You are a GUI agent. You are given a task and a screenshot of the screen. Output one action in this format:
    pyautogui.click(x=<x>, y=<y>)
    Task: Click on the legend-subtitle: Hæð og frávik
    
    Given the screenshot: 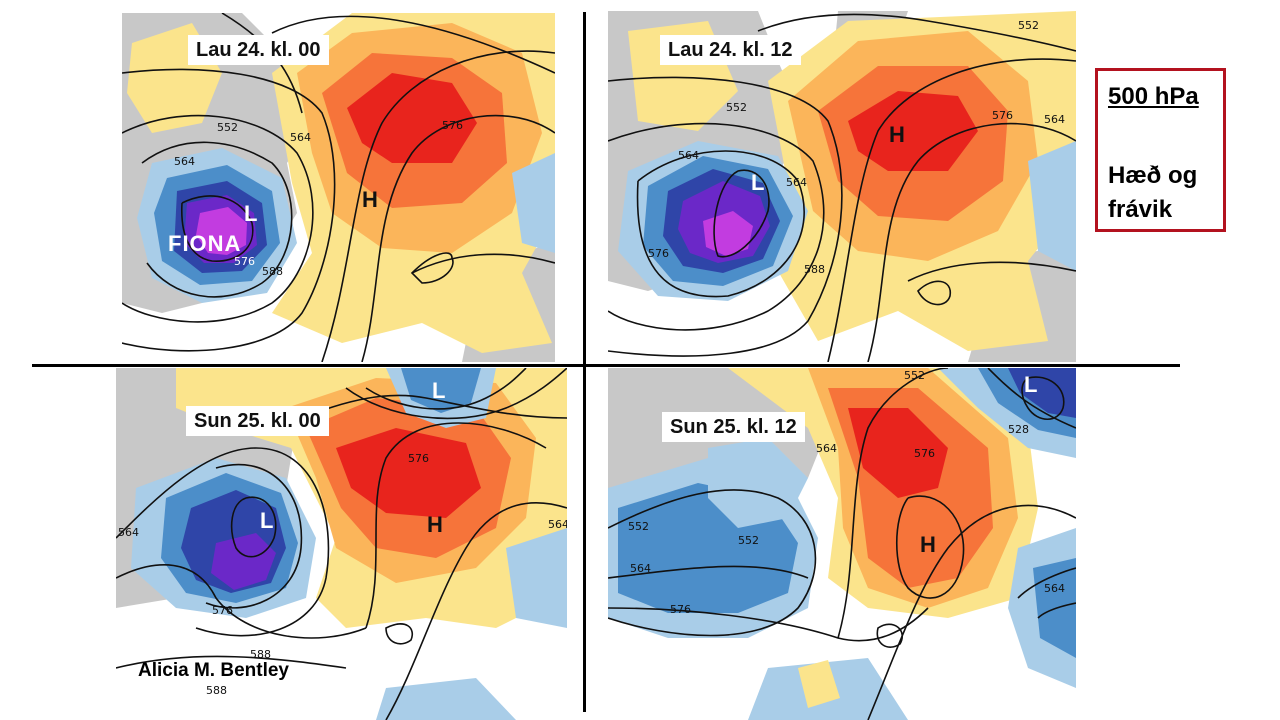 What is the action you would take?
    pyautogui.click(x=1153, y=192)
    